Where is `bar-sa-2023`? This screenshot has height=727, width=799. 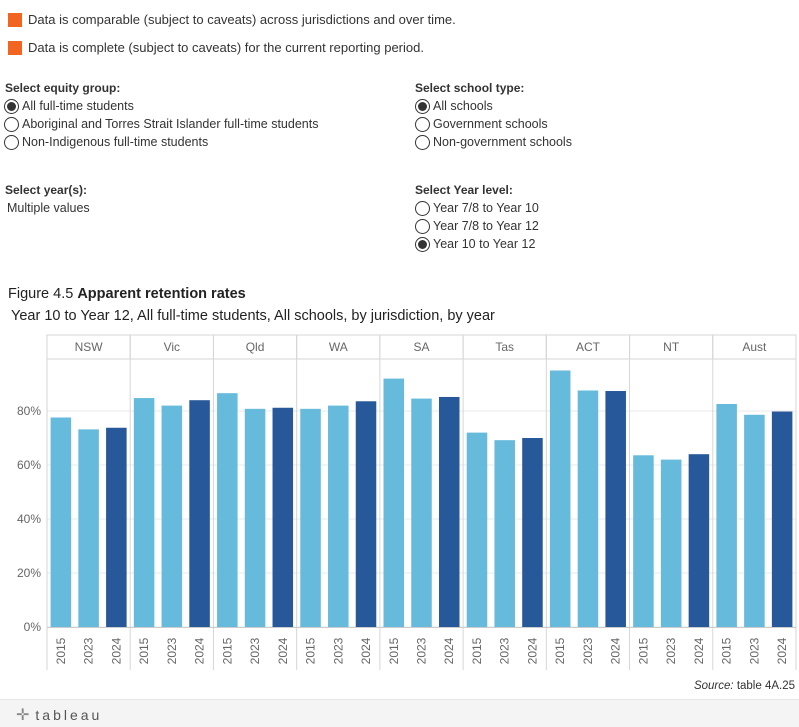
bar-sa-2023 is located at coordinates (421, 512).